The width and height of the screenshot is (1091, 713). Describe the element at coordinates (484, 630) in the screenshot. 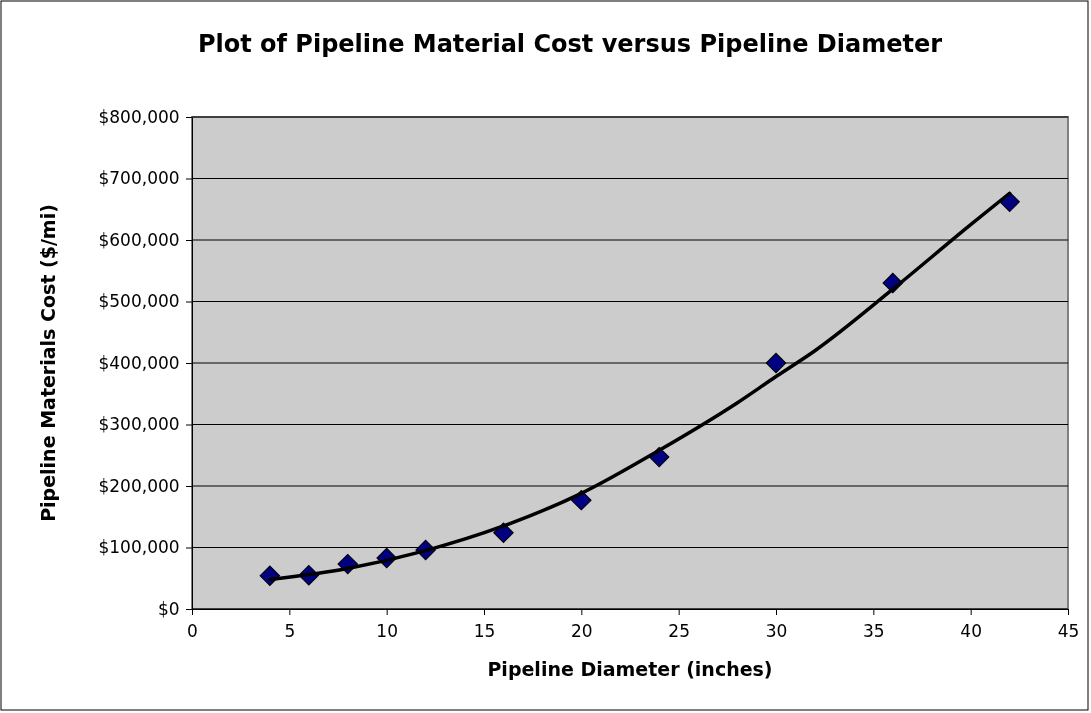

I see `x-tick-label: 15` at that location.